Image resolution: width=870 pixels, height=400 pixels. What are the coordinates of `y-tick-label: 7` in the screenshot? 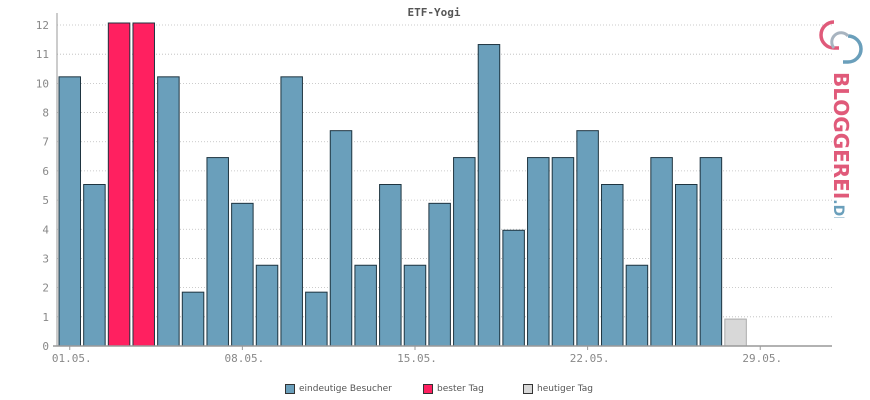 It's located at (45, 142).